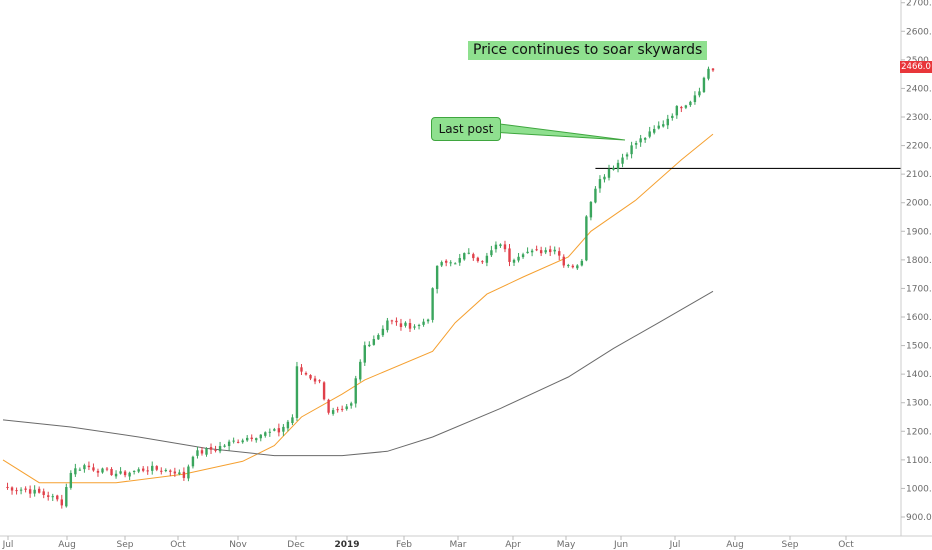 This screenshot has width=932, height=550. I want to click on y-tick-label: 2200.0, so click(919, 147).